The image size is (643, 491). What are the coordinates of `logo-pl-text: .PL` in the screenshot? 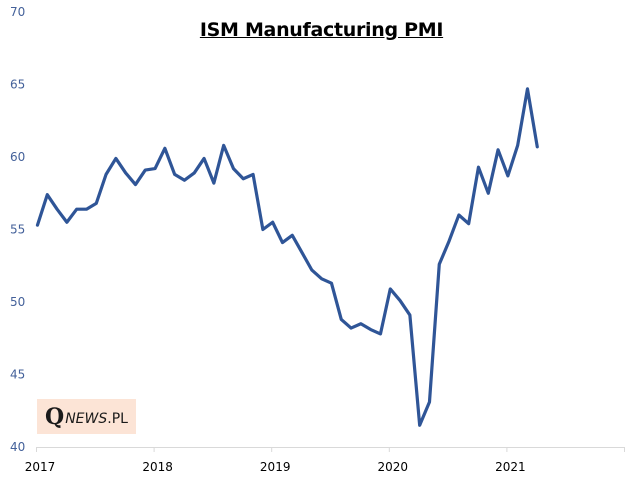 It's located at (117, 419).